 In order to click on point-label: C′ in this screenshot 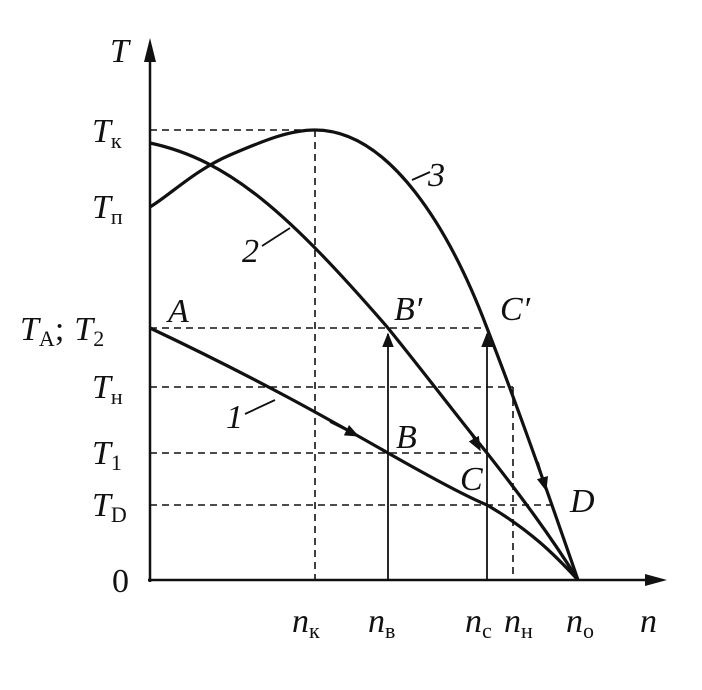, I will do `click(515, 309)`.